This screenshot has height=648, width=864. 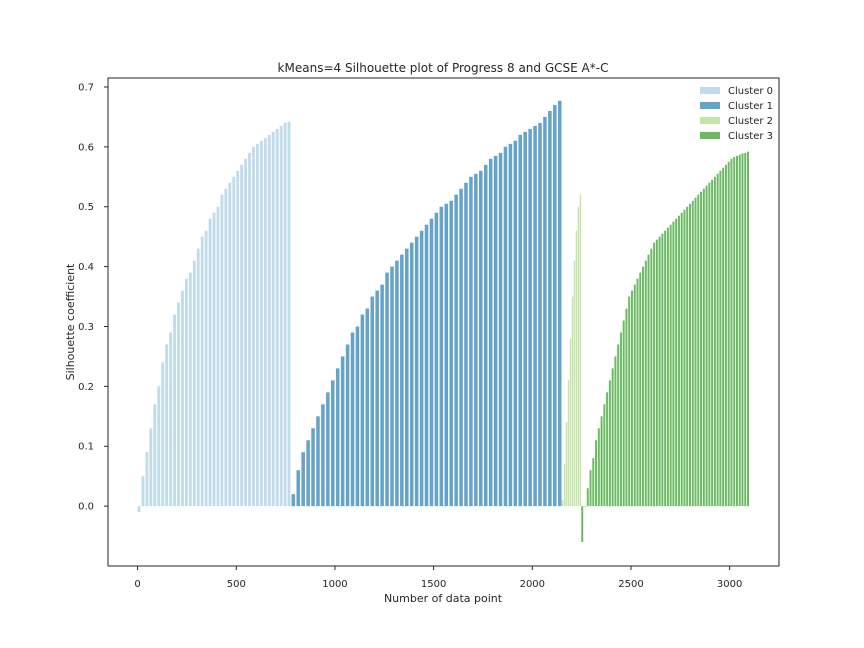 I want to click on legend-label-cluster-2: Cluster 2, so click(x=750, y=121).